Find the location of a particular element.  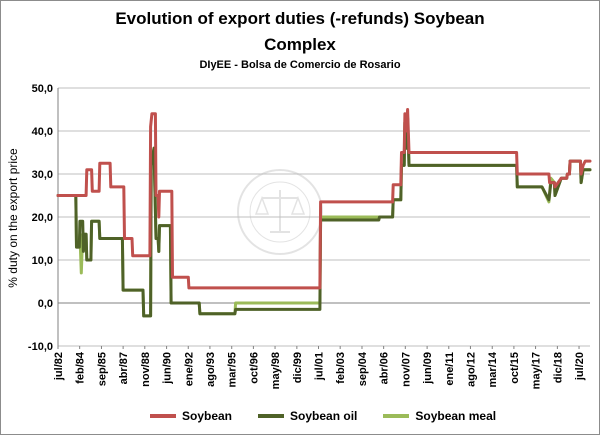

x-tick-label: may/17 is located at coordinates (537, 370).